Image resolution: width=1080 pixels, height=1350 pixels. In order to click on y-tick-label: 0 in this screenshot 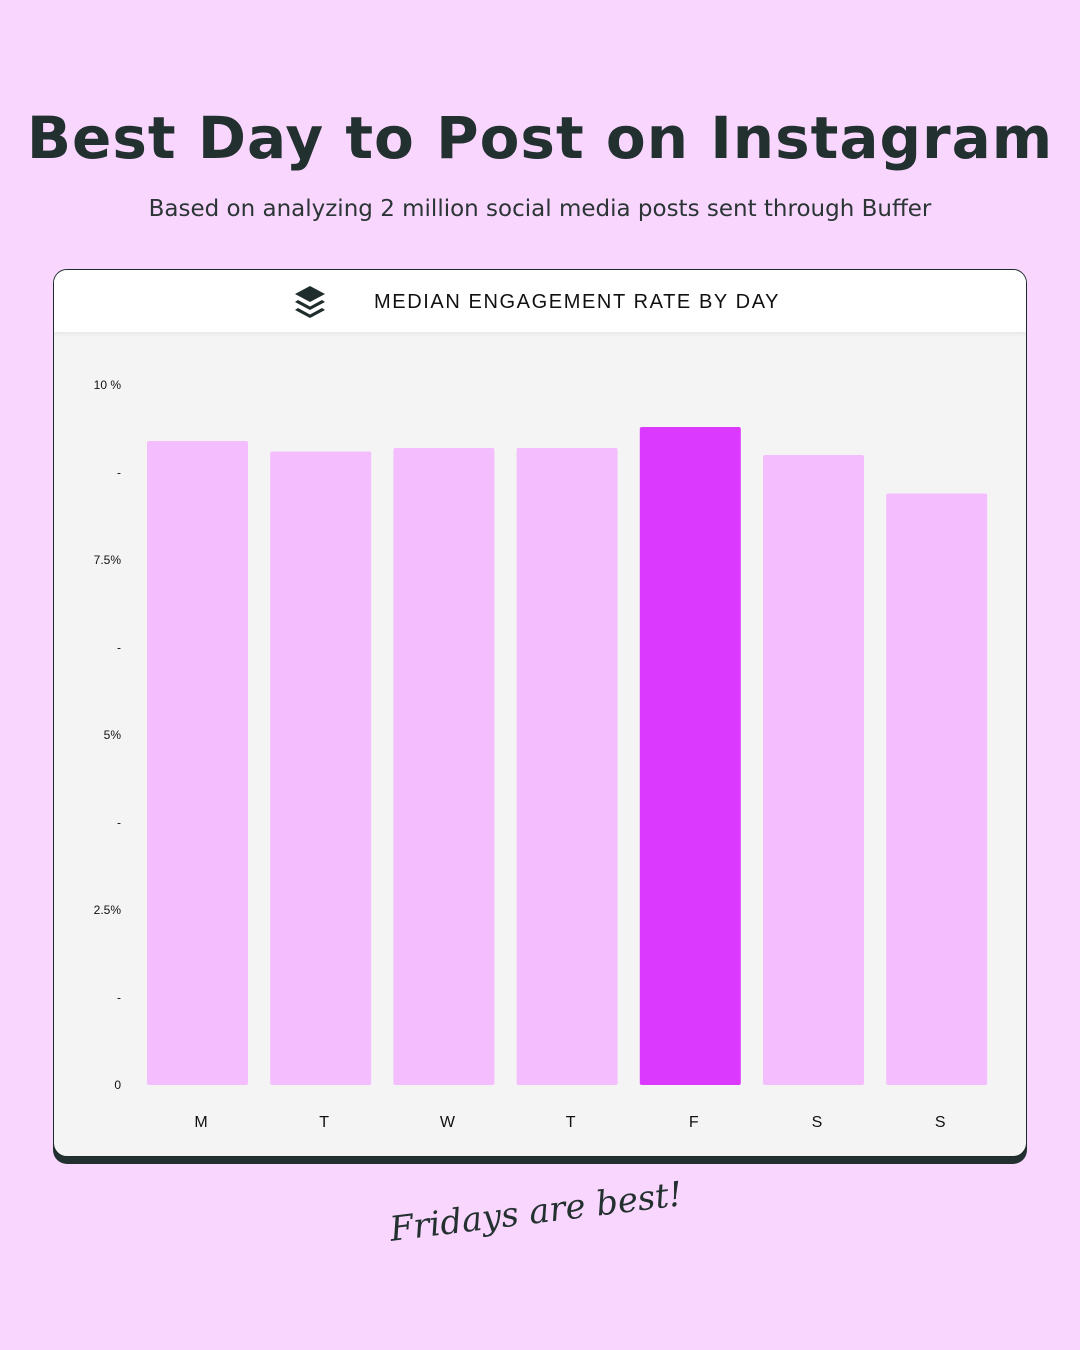, I will do `click(117, 1085)`.